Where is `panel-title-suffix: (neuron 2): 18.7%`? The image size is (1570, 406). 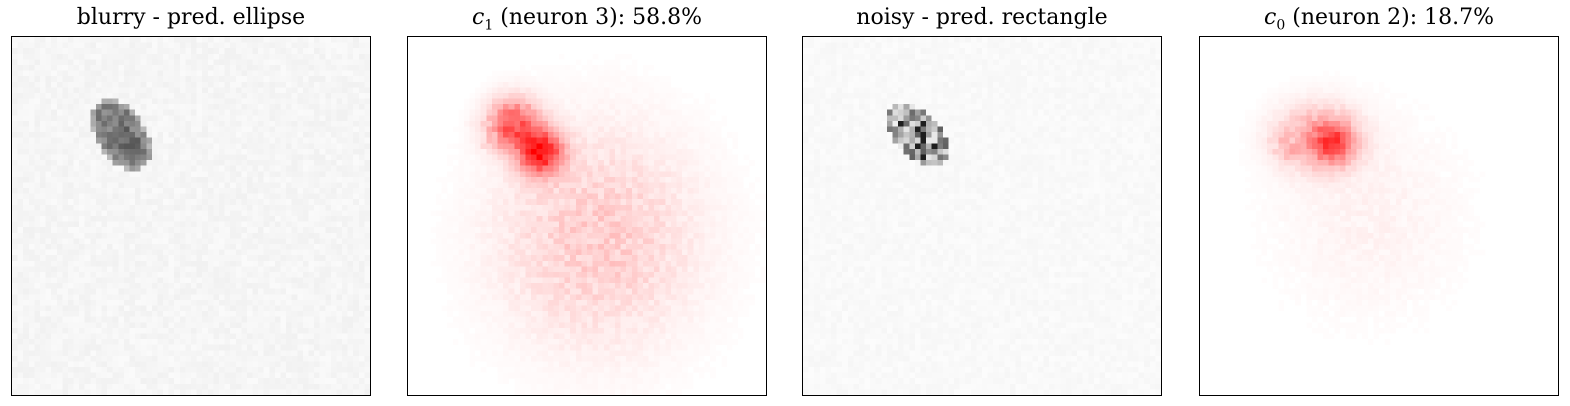
panel-title-suffix: (neuron 2): 18.7% is located at coordinates (1389, 17).